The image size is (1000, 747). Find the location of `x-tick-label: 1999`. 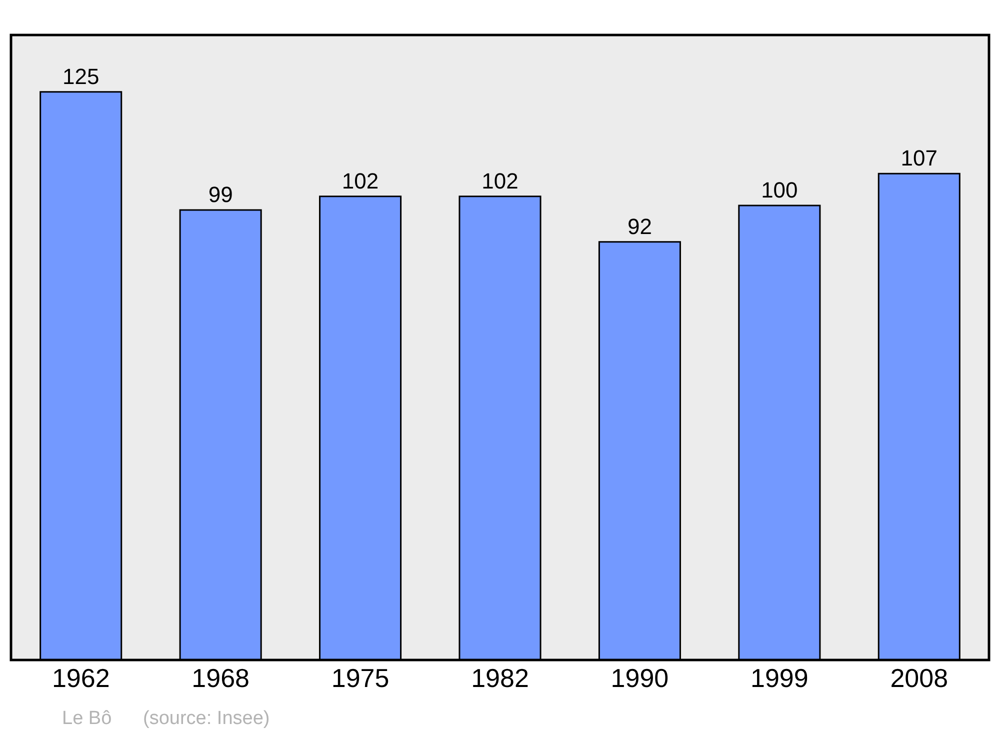

x-tick-label: 1999 is located at coordinates (779, 678).